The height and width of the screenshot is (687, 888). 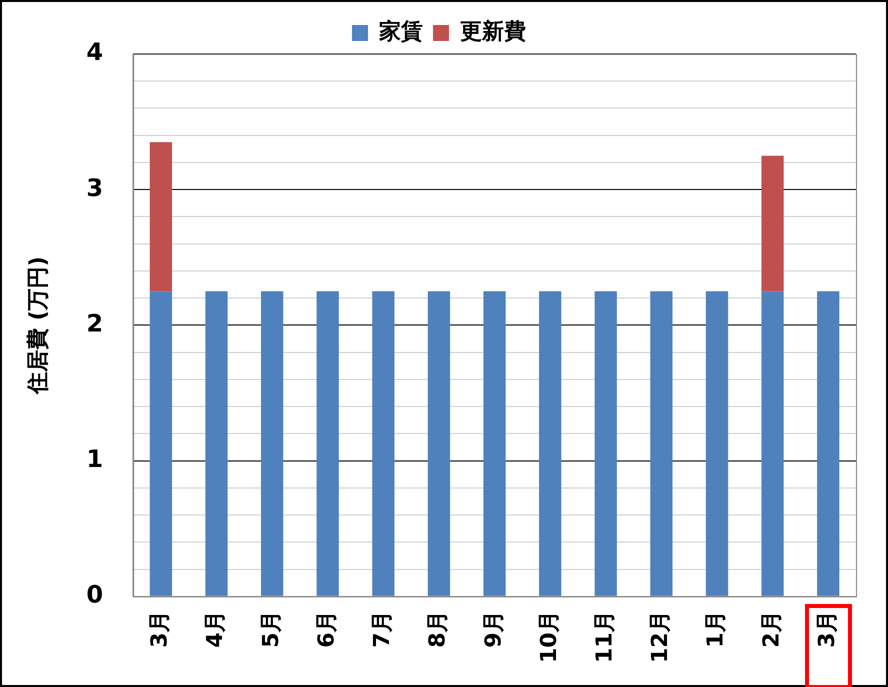 I want to click on x-tick-label: 7月, so click(x=383, y=629).